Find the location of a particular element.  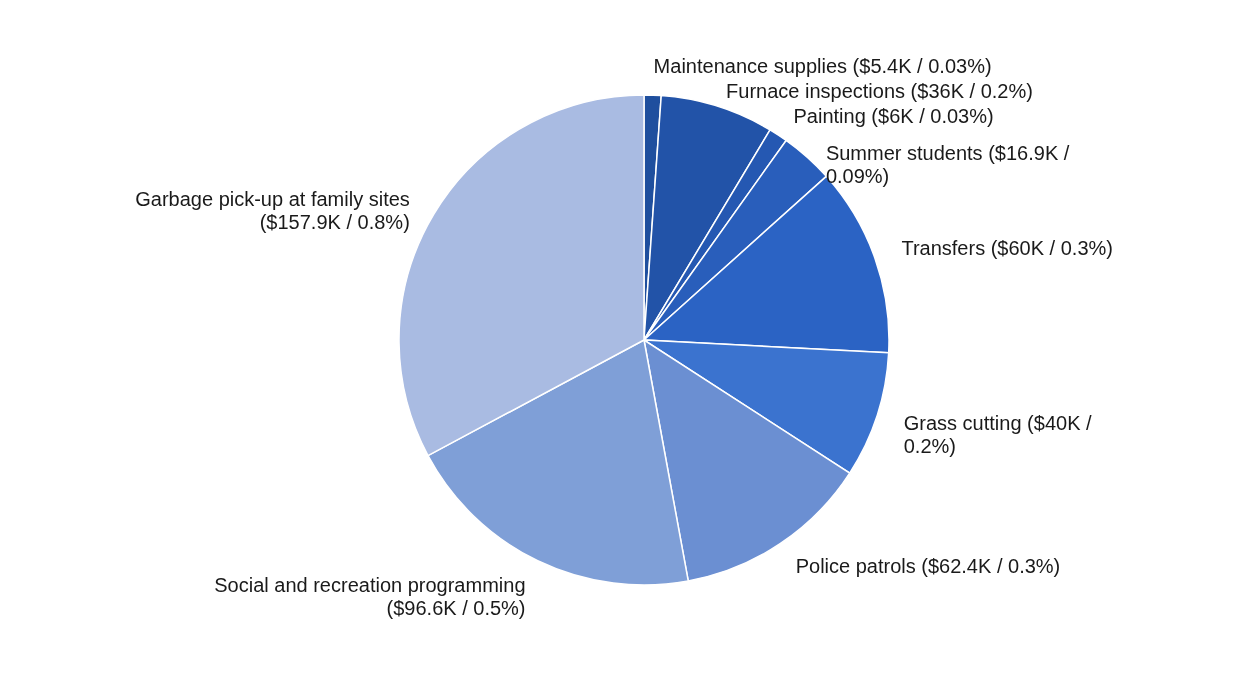

slice-label: Police patrols ($62.4K / 0.3%) is located at coordinates (928, 565).